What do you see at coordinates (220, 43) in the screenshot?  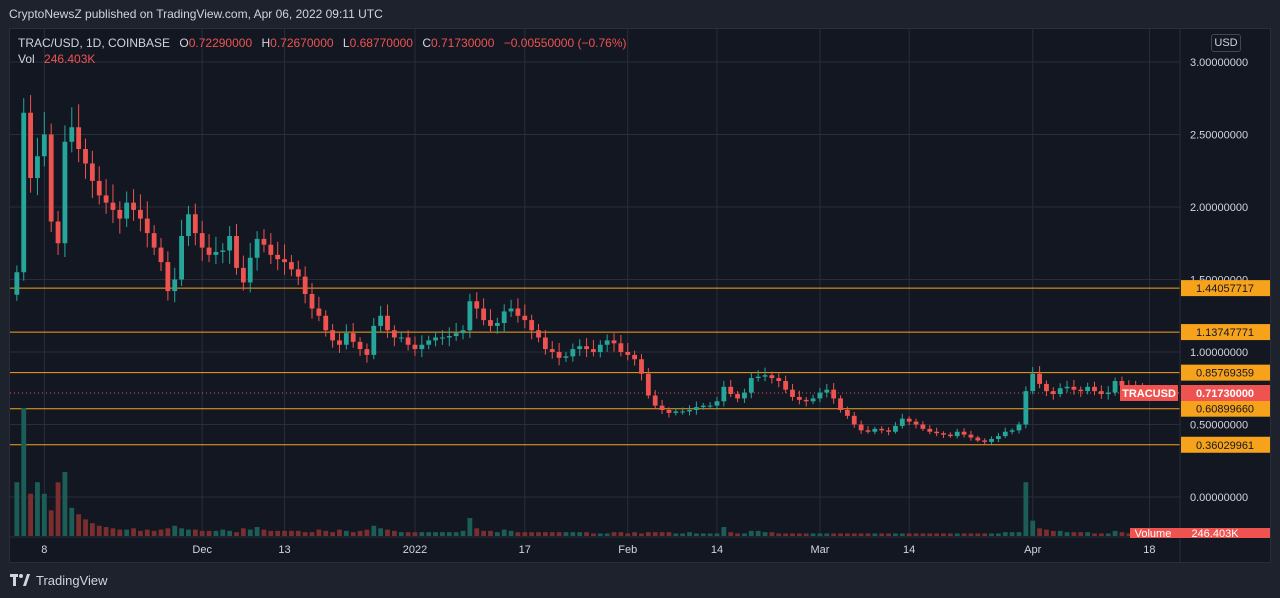 I see `open-value: 0.72290000` at bounding box center [220, 43].